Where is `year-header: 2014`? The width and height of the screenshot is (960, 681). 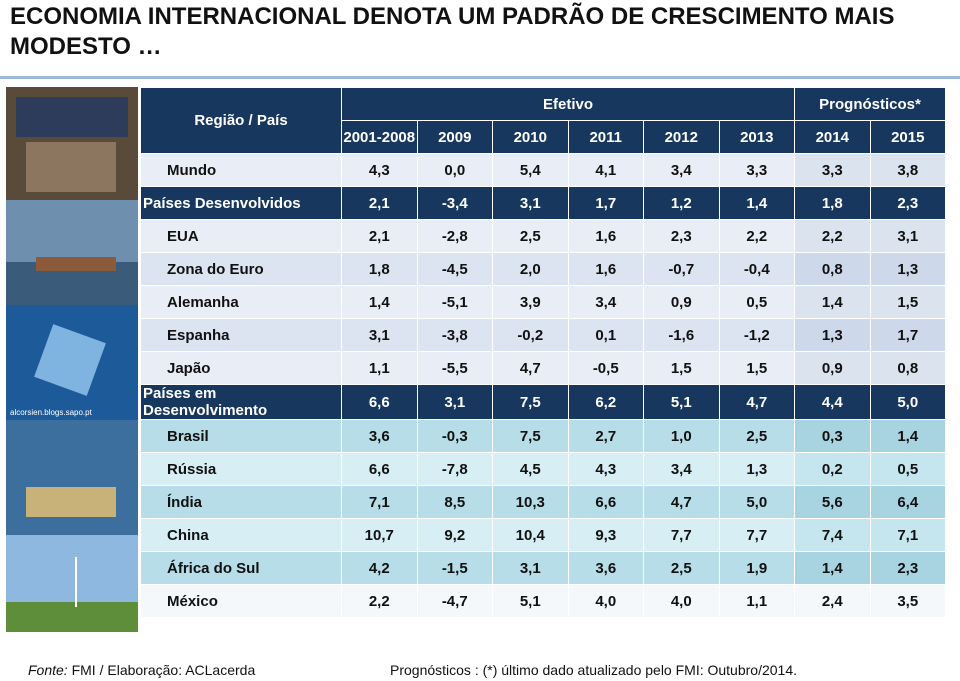
year-header: 2014 is located at coordinates (832, 137).